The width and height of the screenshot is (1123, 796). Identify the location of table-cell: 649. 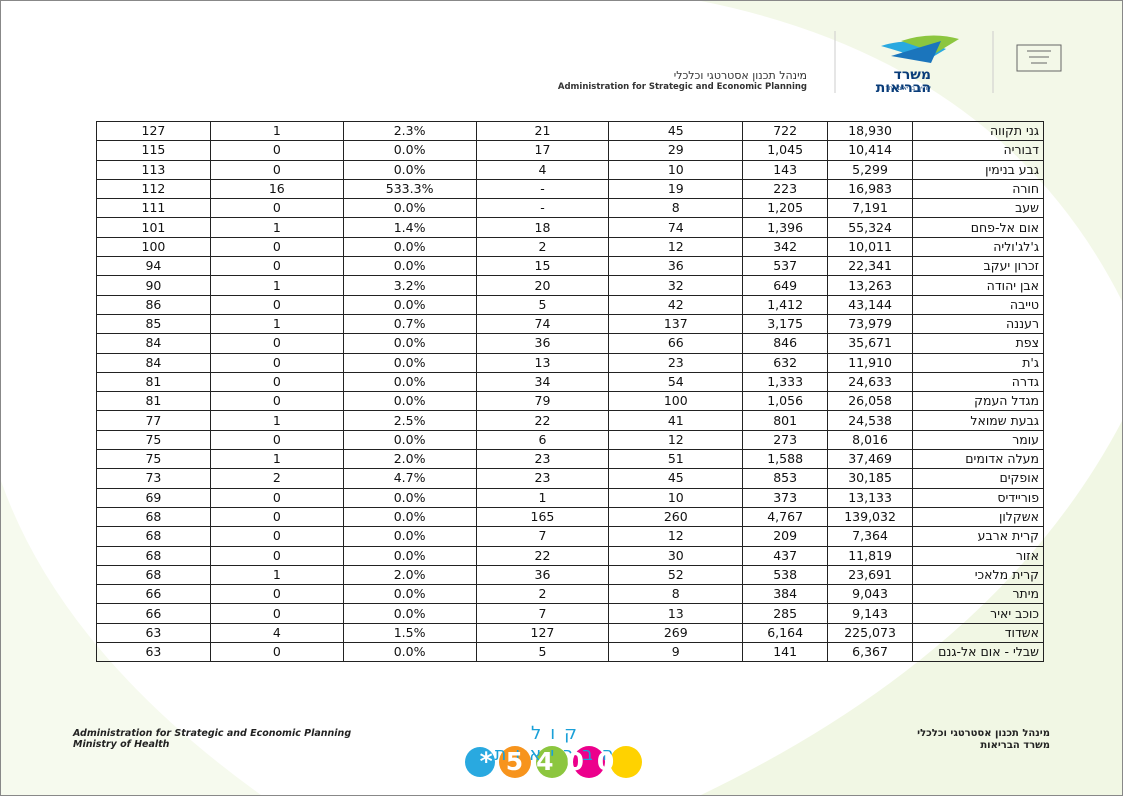
(785, 285).